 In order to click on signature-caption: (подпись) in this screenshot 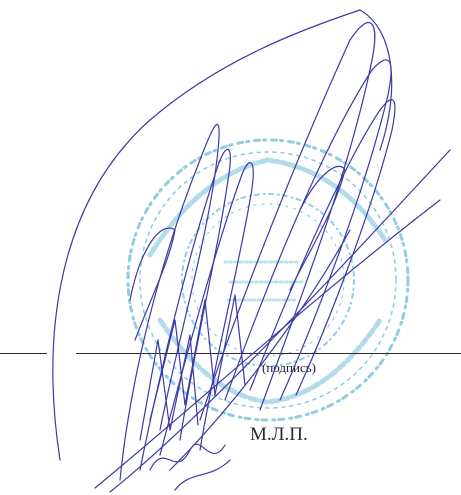, I will do `click(289, 367)`.